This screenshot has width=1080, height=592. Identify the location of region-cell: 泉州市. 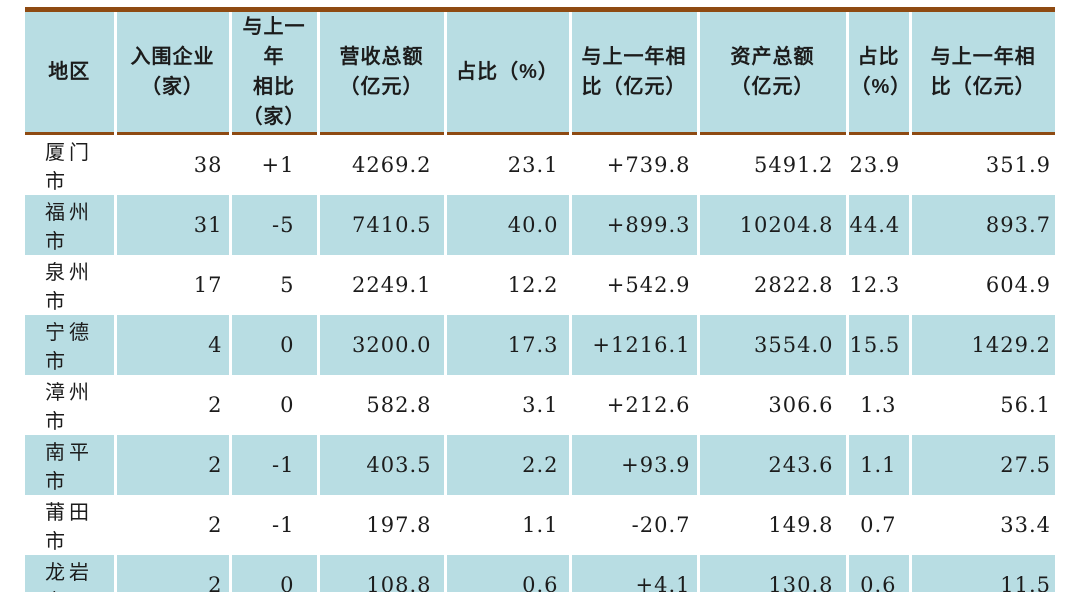
(71, 285).